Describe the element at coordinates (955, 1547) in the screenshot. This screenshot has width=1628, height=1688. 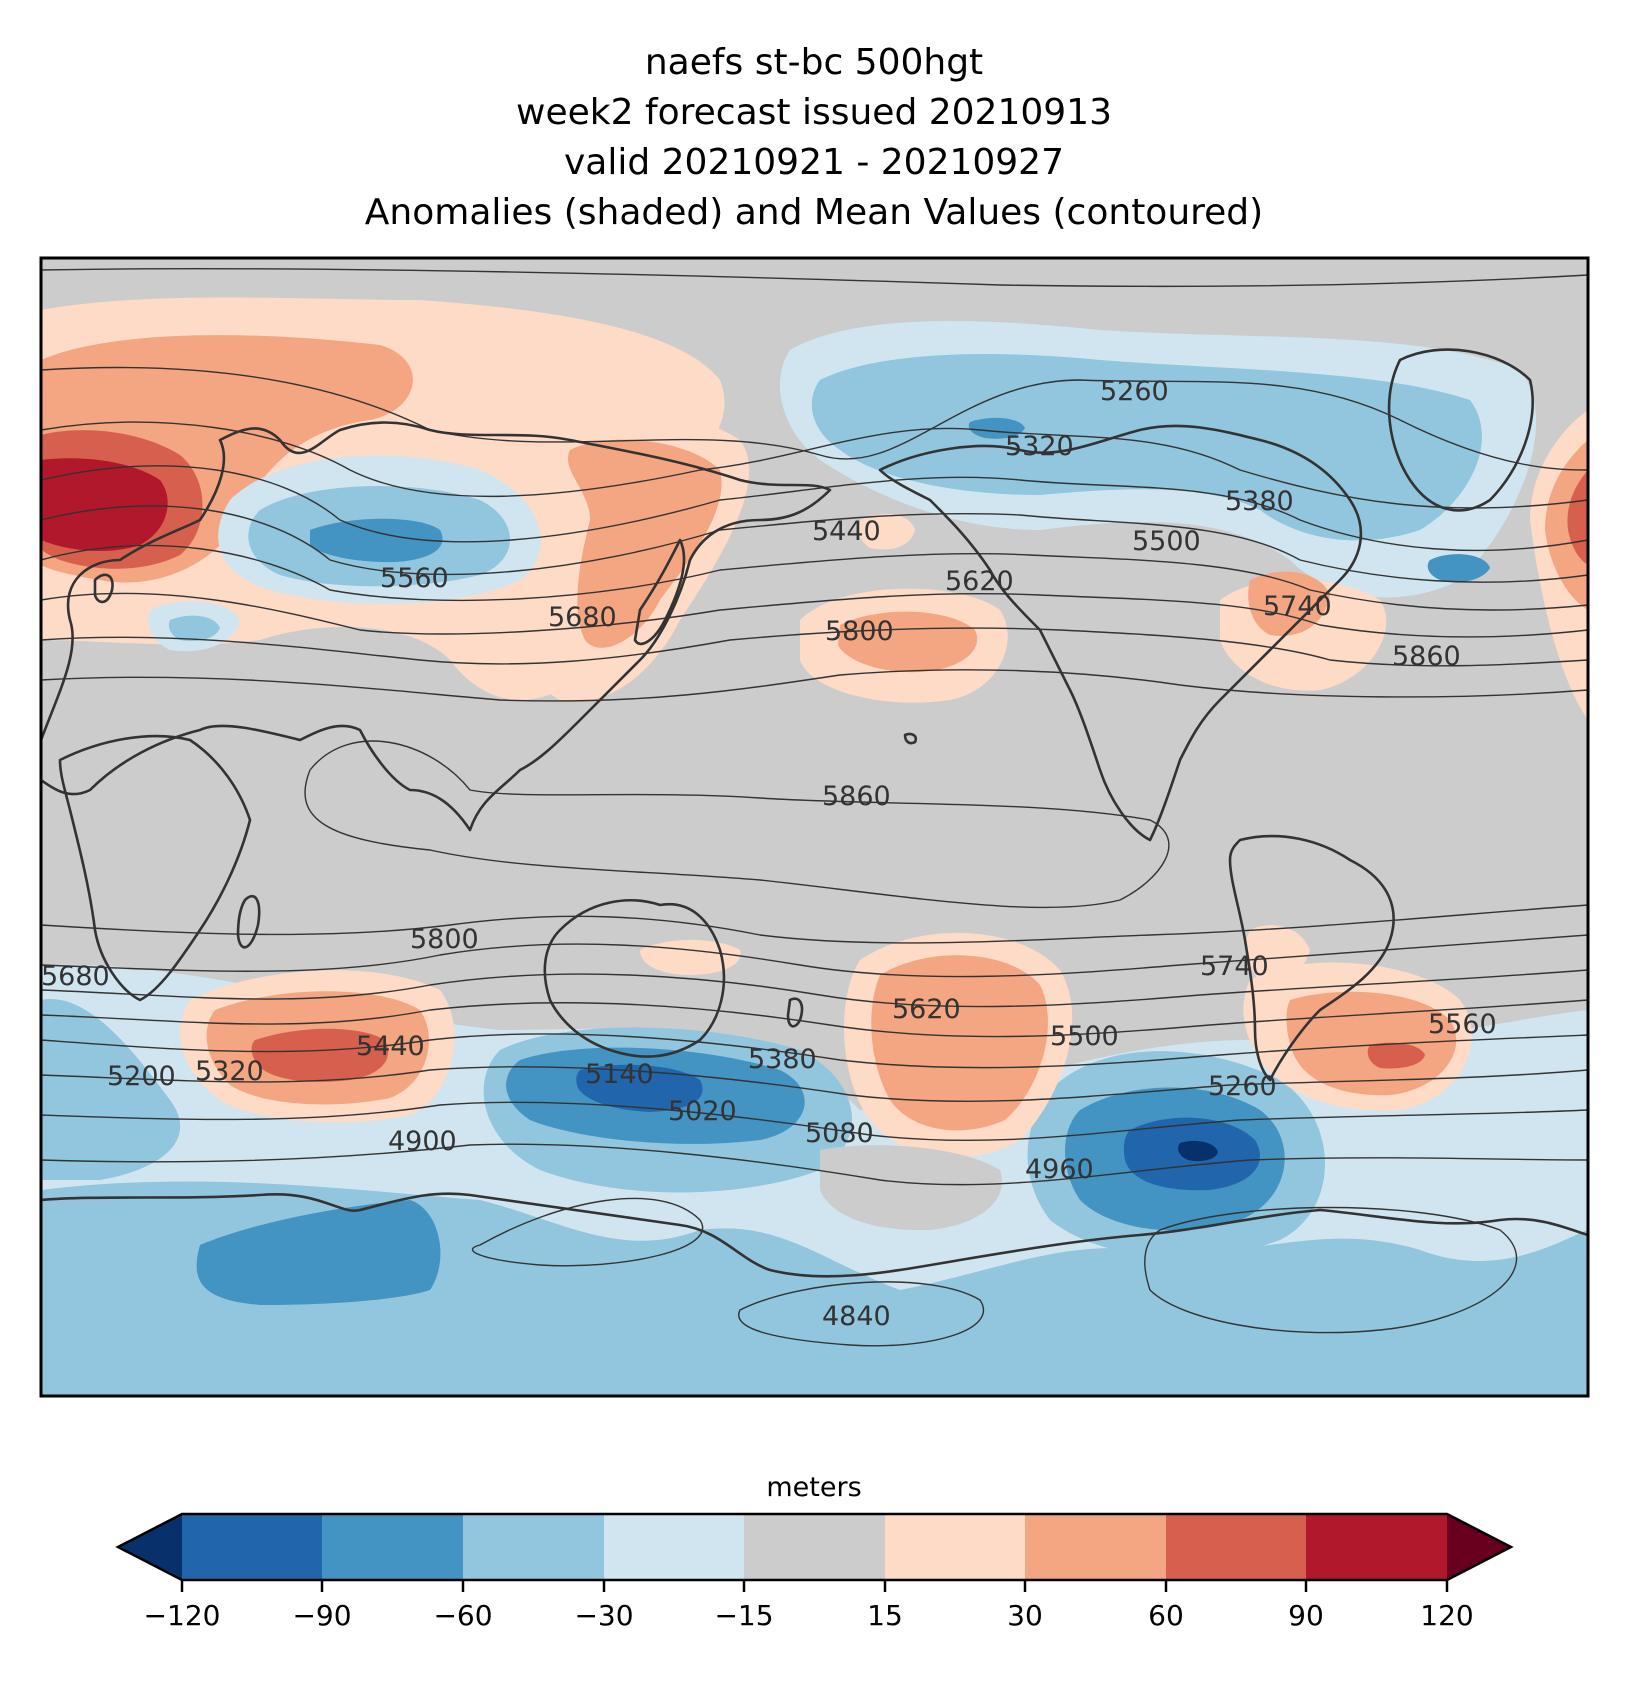
I see `colorbar-bin-pos15` at that location.